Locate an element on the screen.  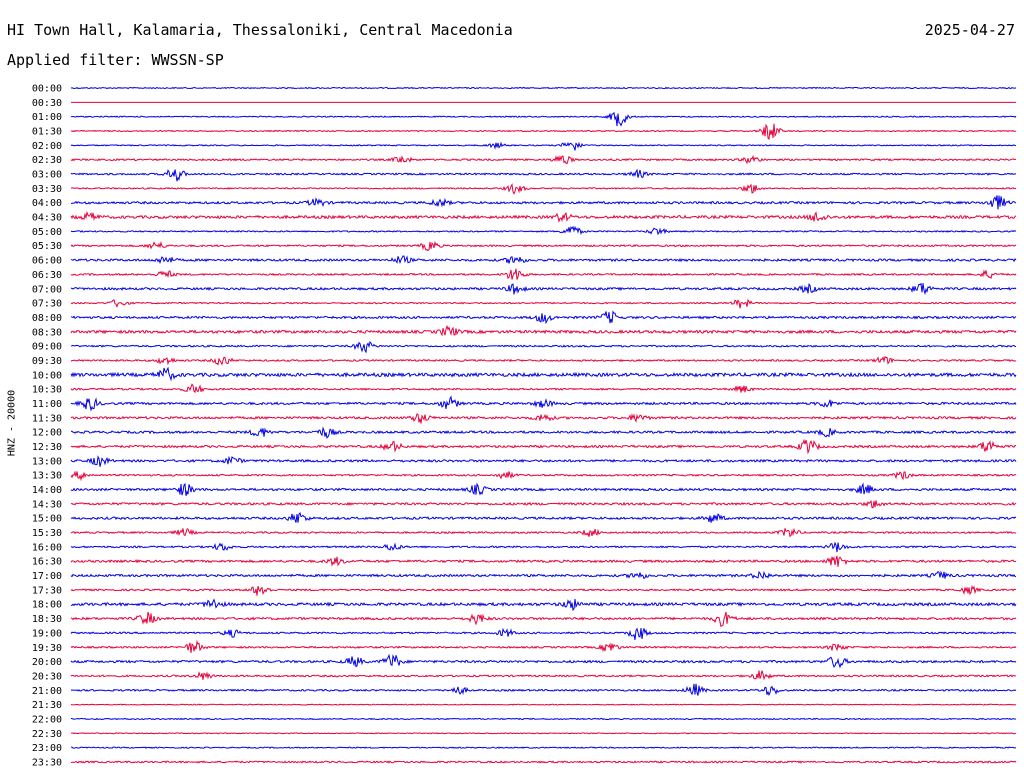
time-tick-label: 22:00 is located at coordinates (47, 719).